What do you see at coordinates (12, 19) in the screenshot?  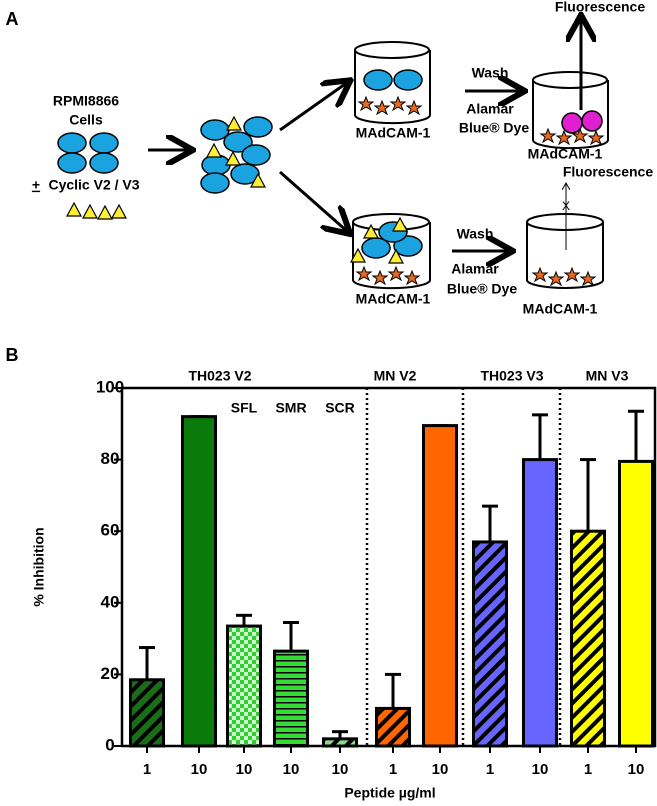 I see `panel-label: A` at bounding box center [12, 19].